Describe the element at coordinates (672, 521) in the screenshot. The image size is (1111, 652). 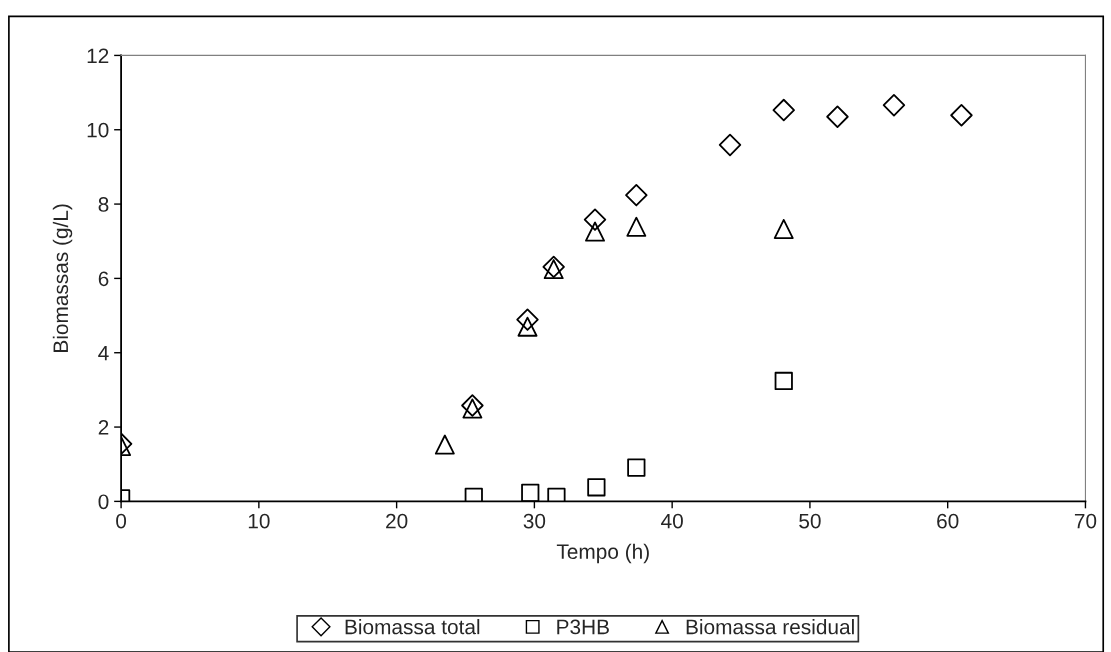
I see `x-tick-label: 40` at that location.